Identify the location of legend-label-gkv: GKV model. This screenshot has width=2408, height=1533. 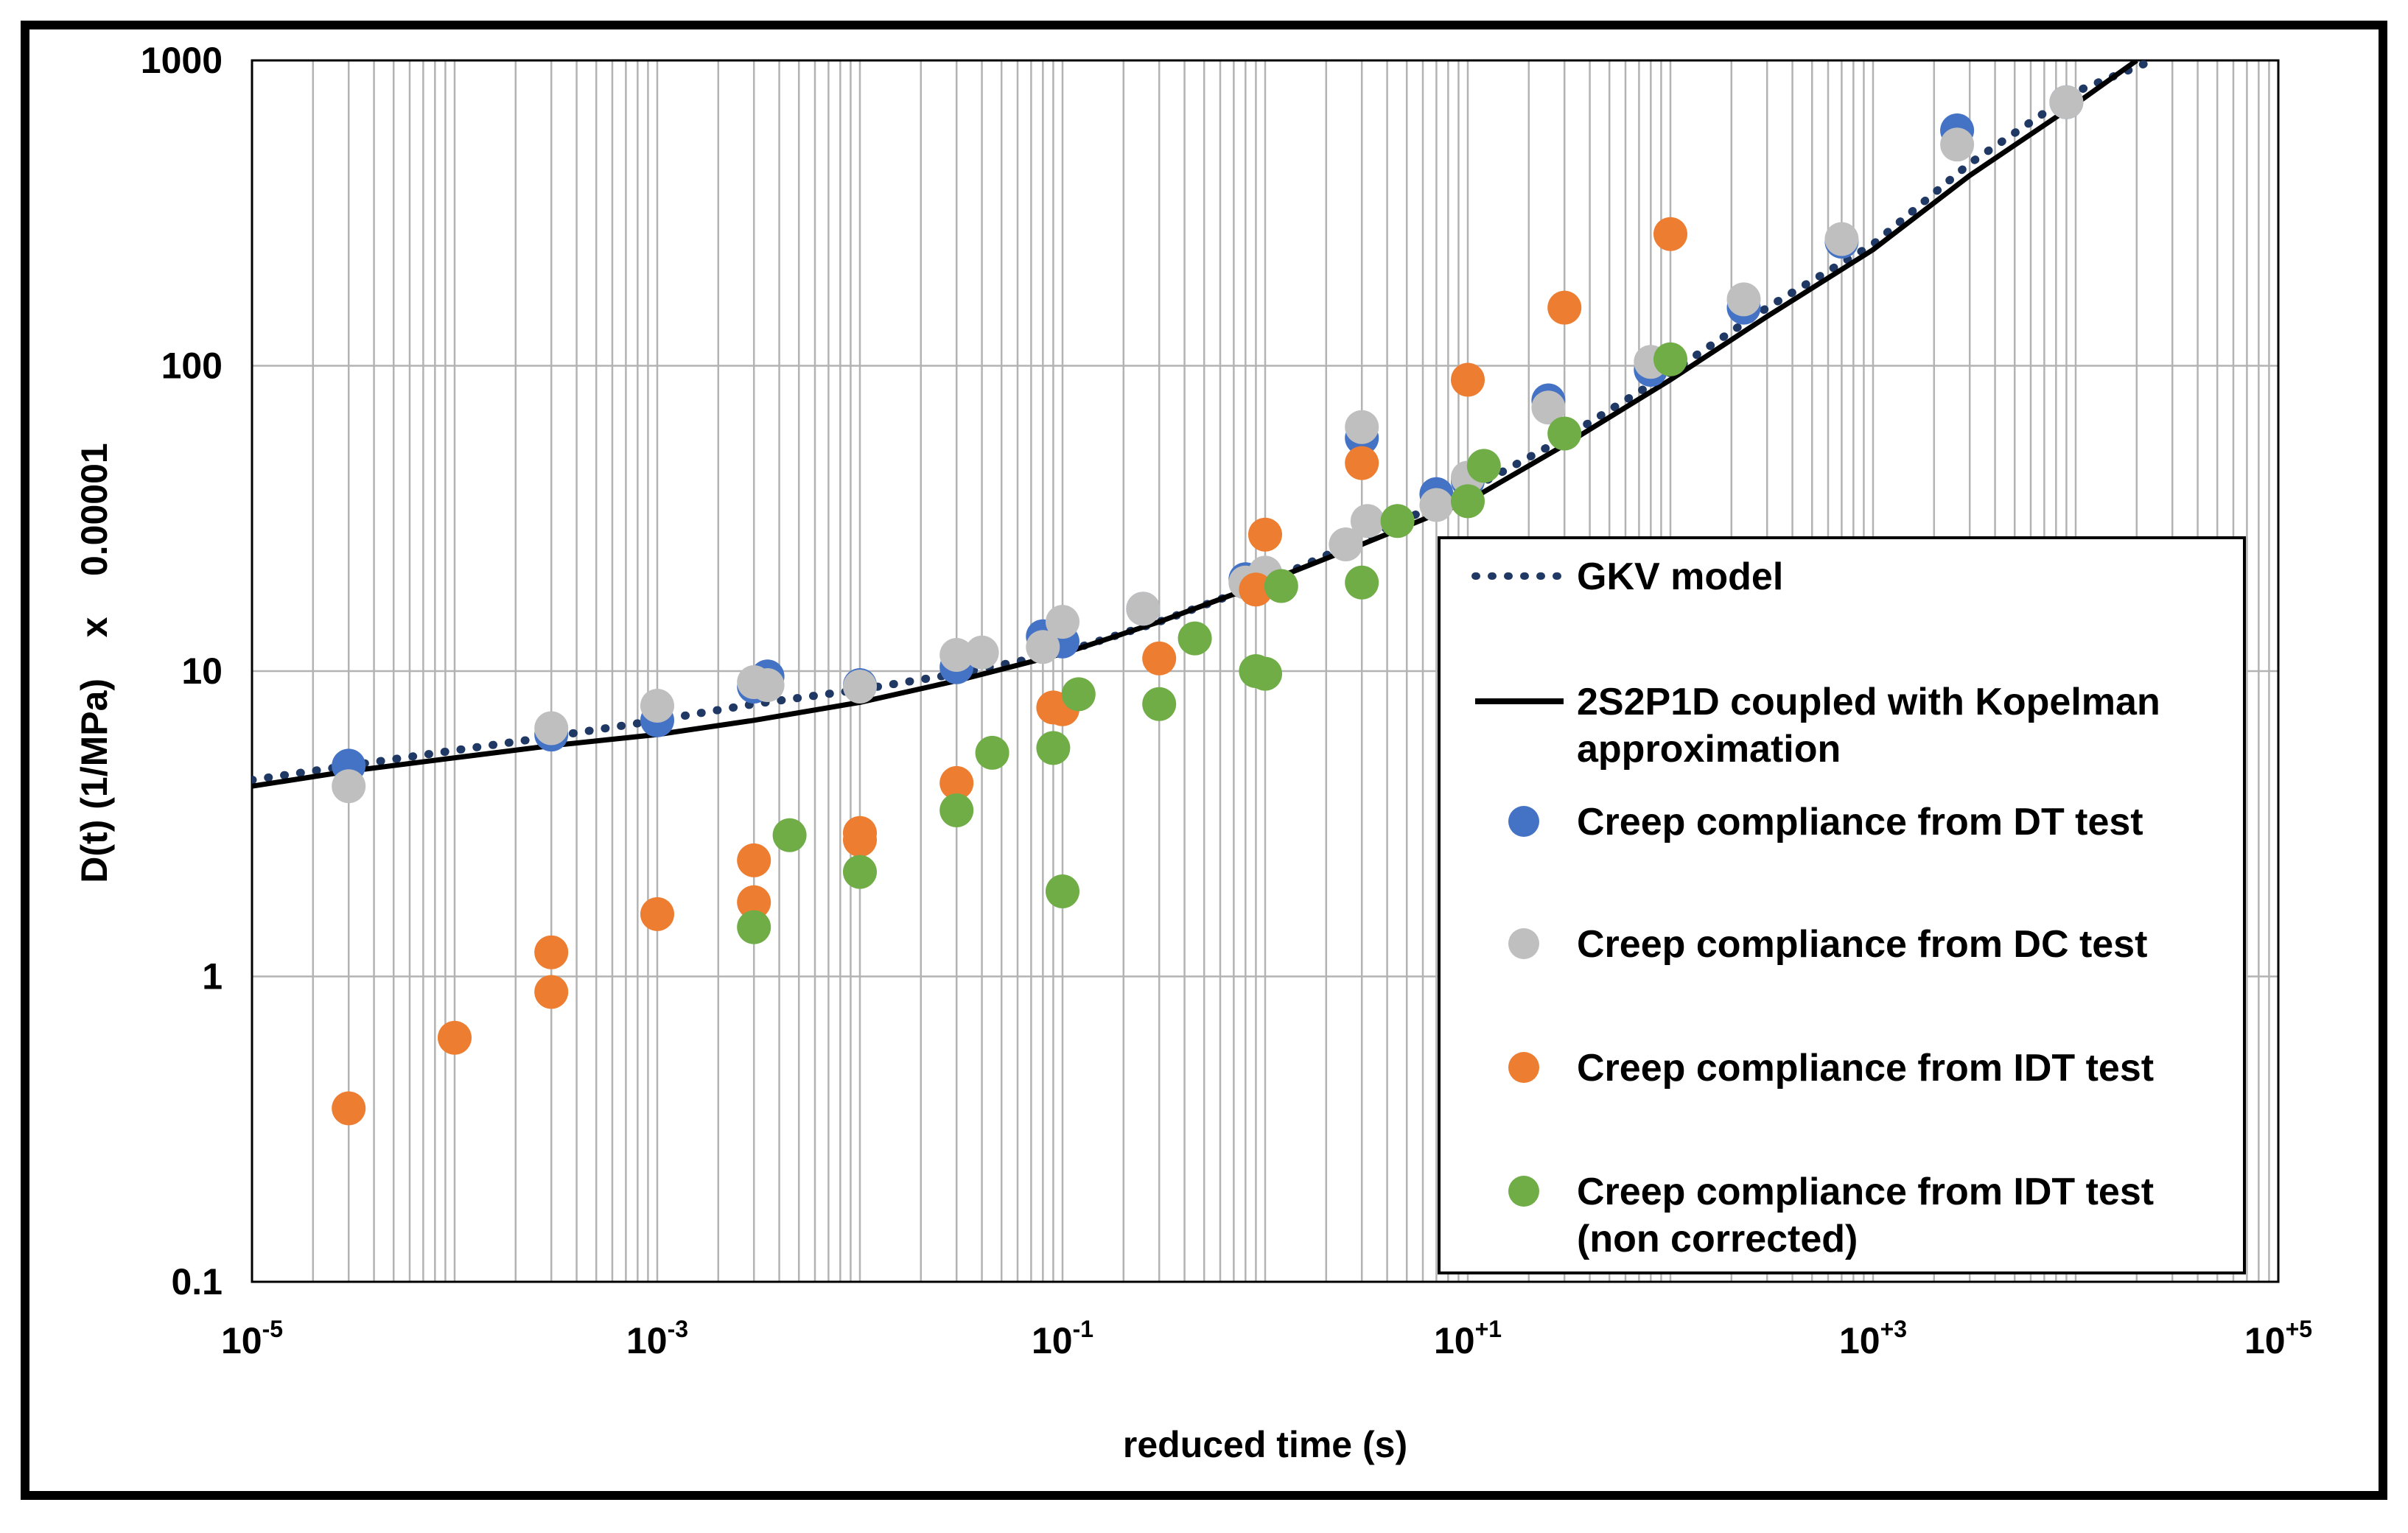
(1680, 576).